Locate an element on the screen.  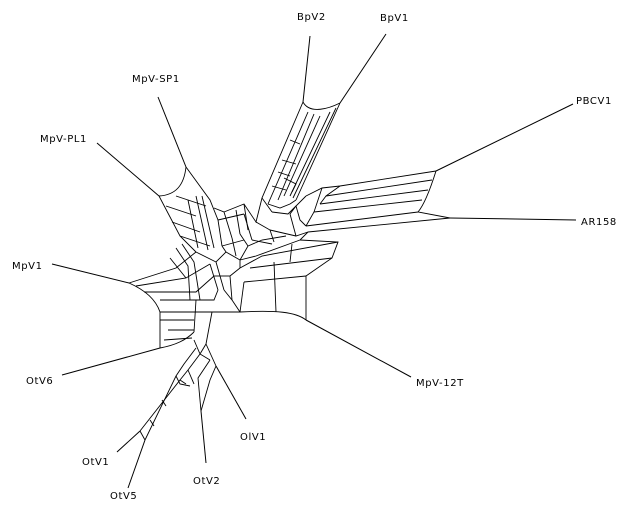
branch-mpvpl1 is located at coordinates (128, 169).